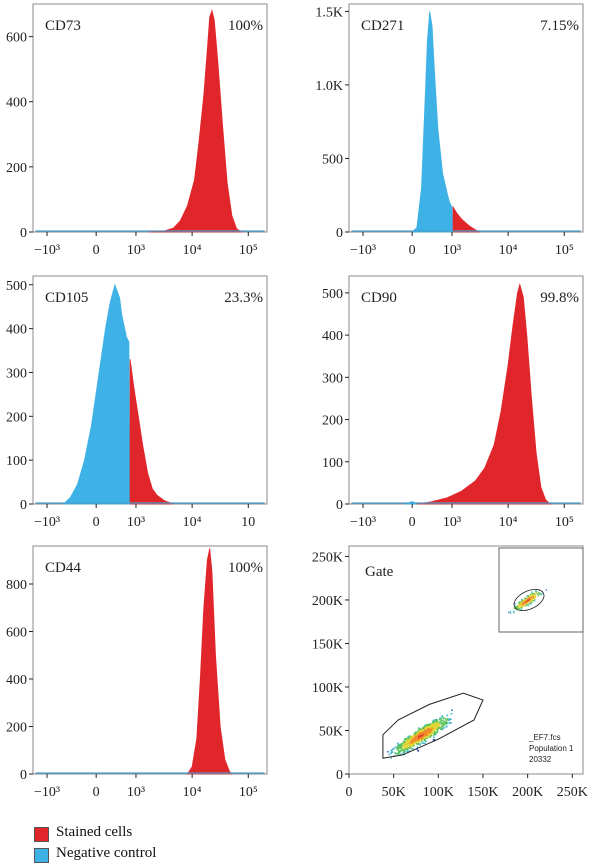 Image resolution: width=600 pixels, height=866 pixels. I want to click on y-tick-label: 200, so click(16, 168).